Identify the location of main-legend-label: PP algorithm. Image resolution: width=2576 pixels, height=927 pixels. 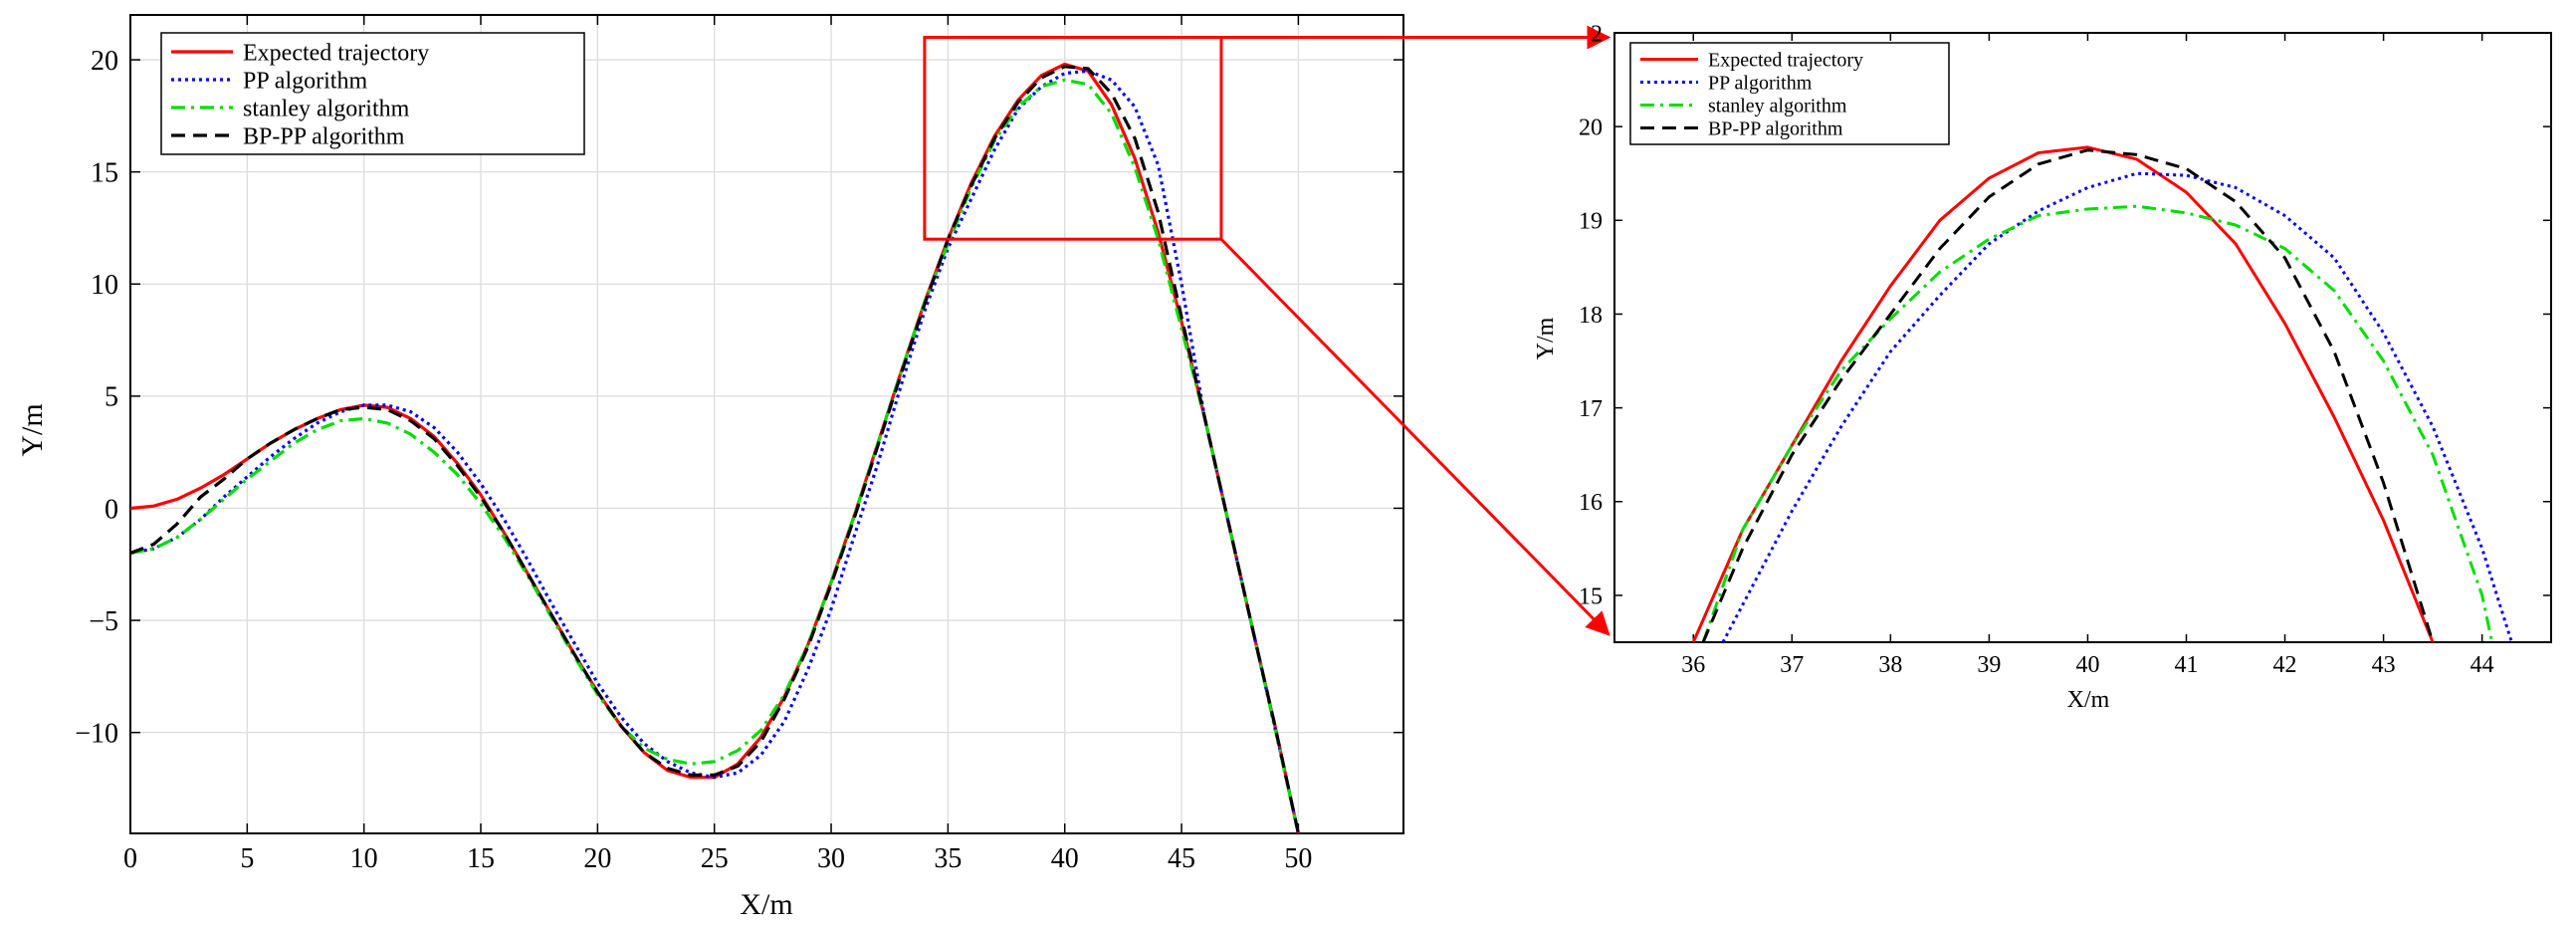
(305, 81).